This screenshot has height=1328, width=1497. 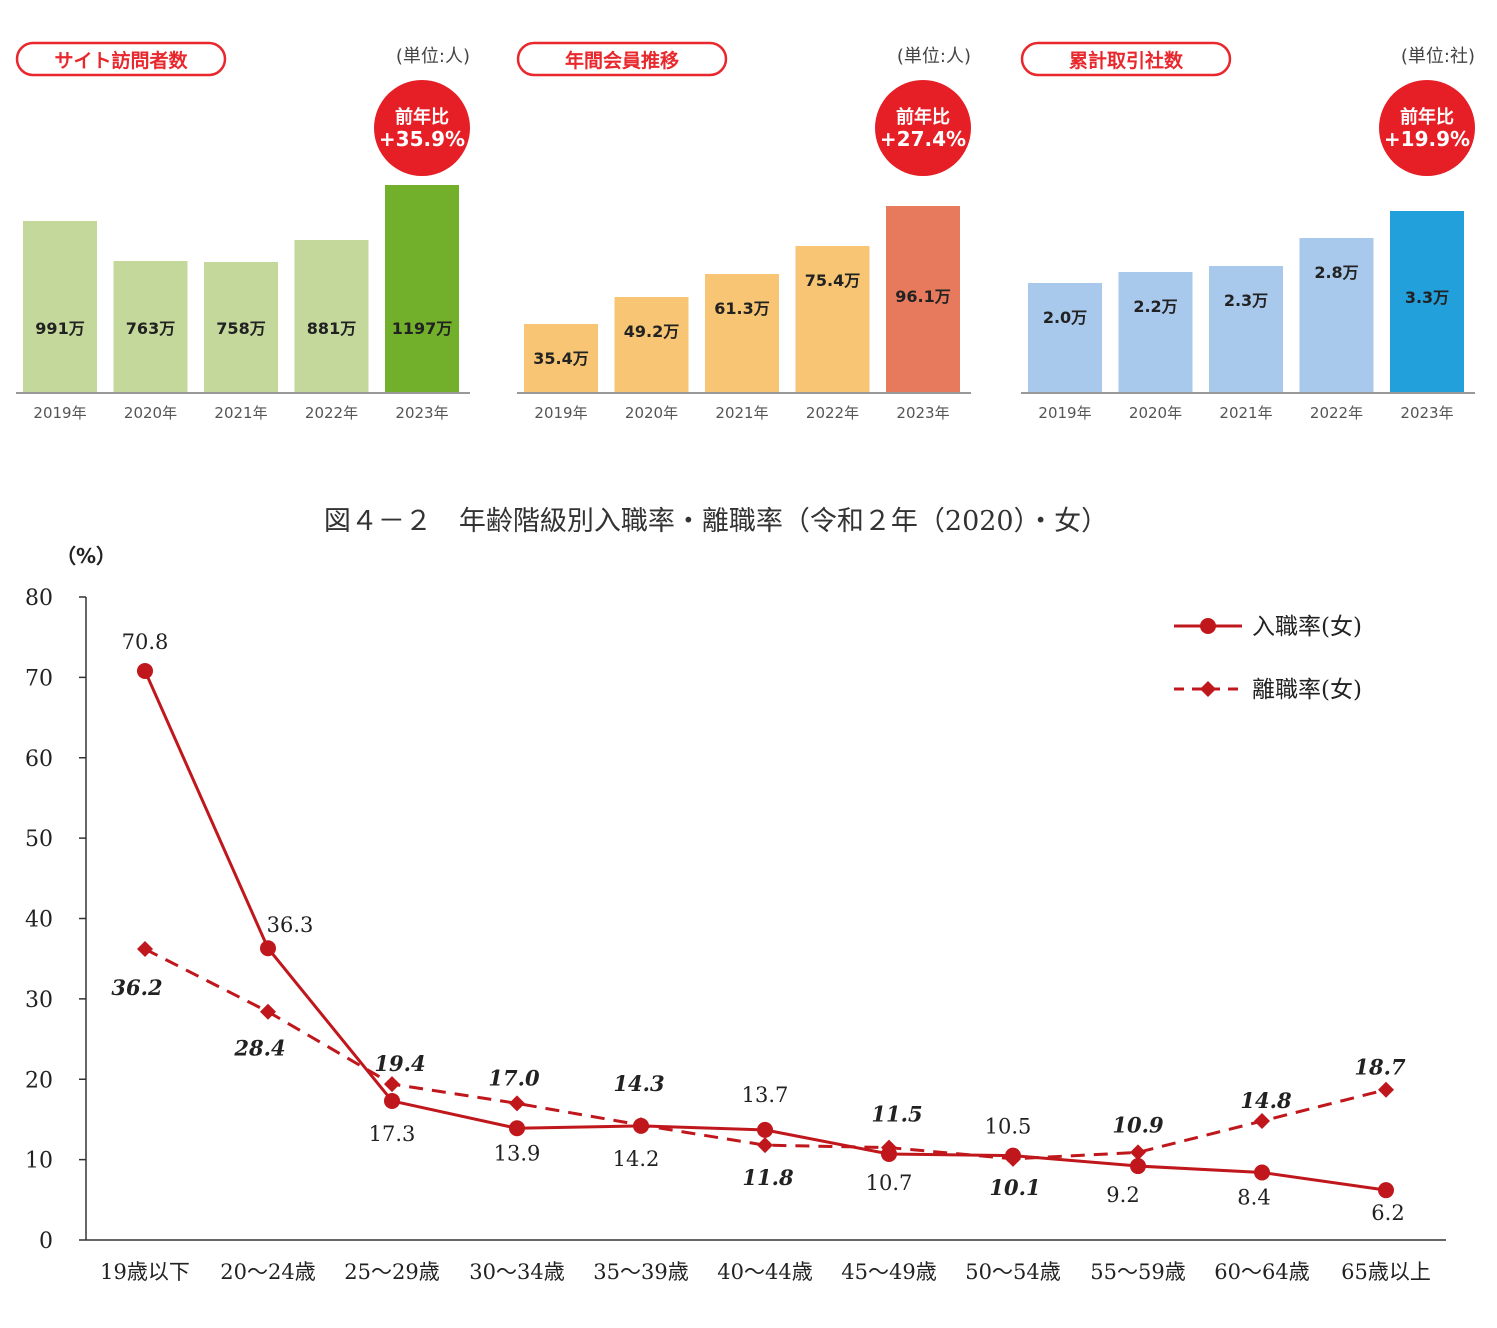 I want to click on x-tick-label: 19歳以下, so click(x=145, y=1272).